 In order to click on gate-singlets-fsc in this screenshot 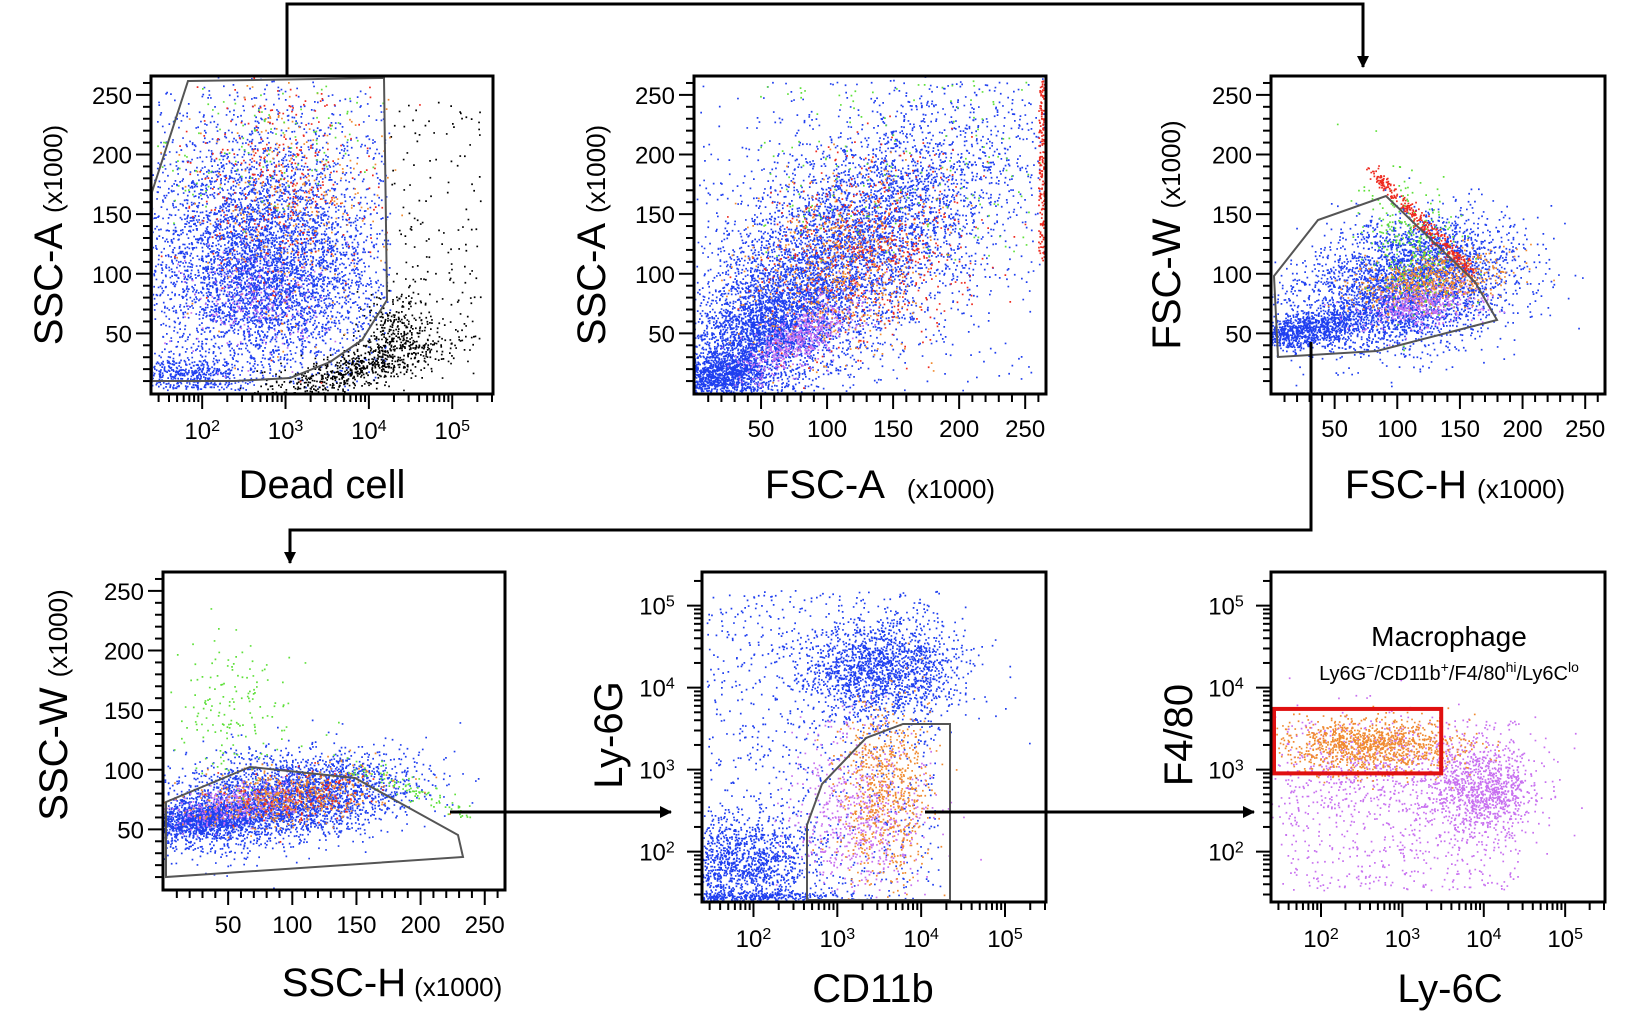, I will do `click(1385, 276)`.